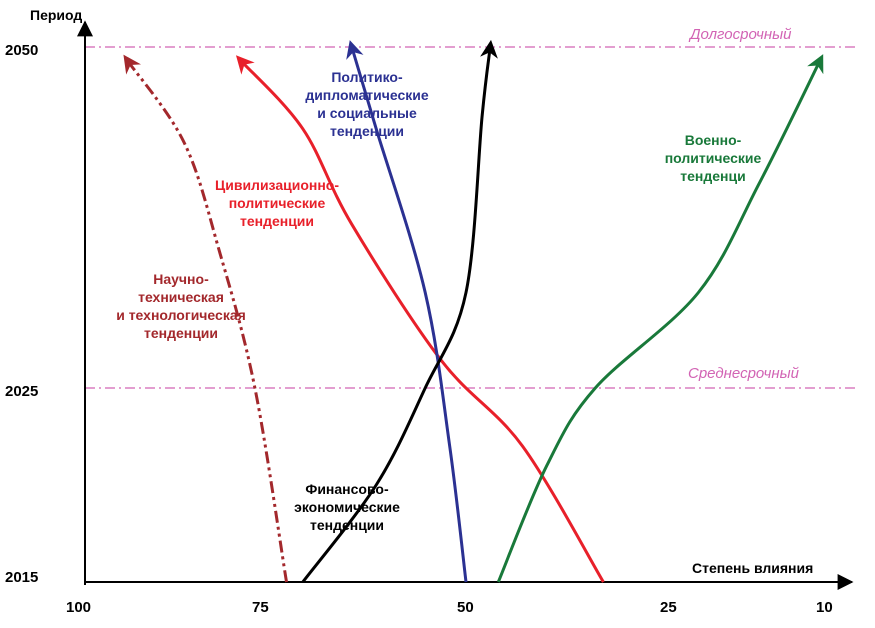 The height and width of the screenshot is (628, 875). What do you see at coordinates (367, 77) in the screenshot?
I see `series-label-line: Политико-` at bounding box center [367, 77].